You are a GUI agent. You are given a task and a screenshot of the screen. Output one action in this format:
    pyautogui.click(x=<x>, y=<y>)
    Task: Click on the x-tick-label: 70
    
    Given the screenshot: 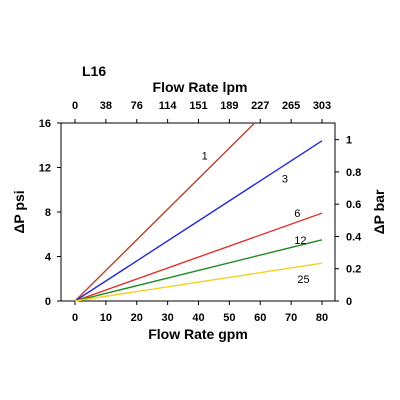 What is the action you would take?
    pyautogui.click(x=291, y=318)
    